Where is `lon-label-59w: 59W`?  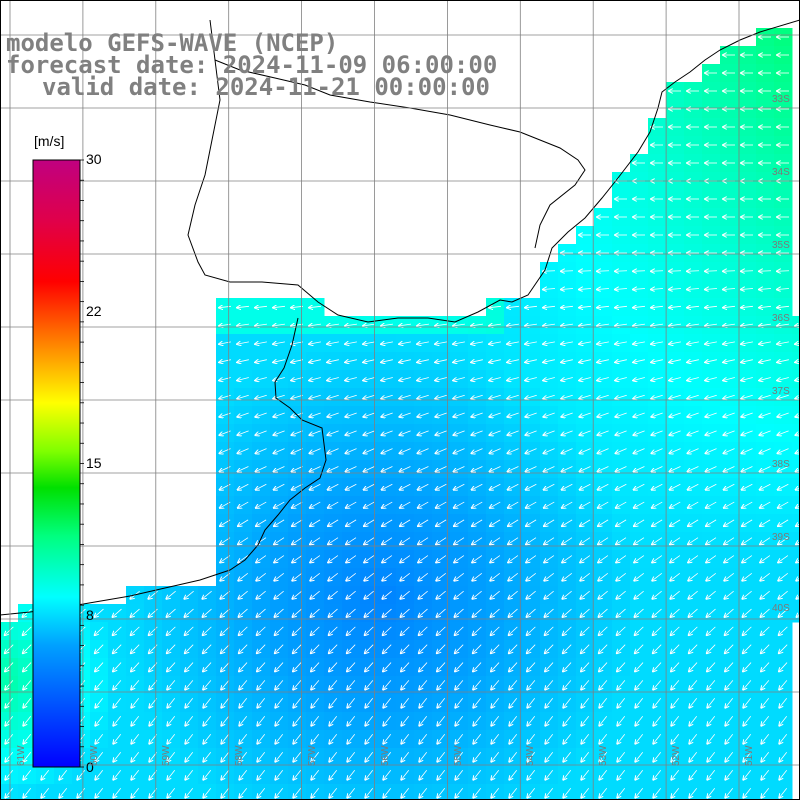
lon-label-59w: 59W is located at coordinates (166, 755).